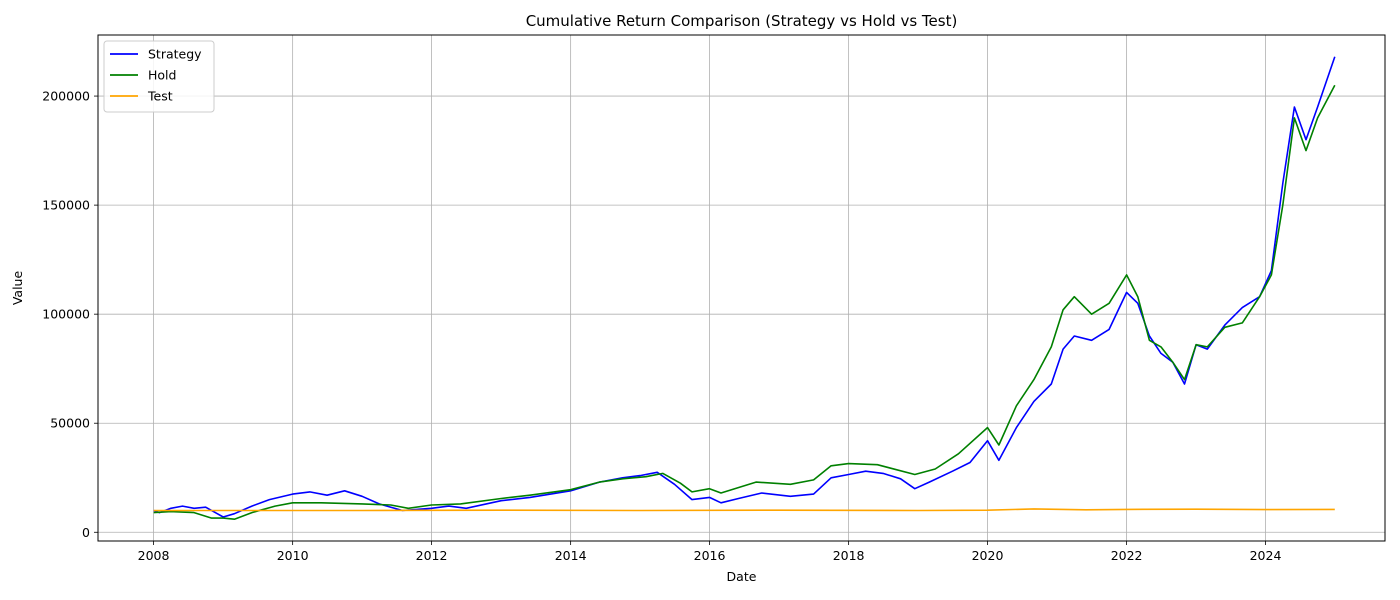  What do you see at coordinates (162, 75) in the screenshot?
I see `legend-label-hold: Hold` at bounding box center [162, 75].